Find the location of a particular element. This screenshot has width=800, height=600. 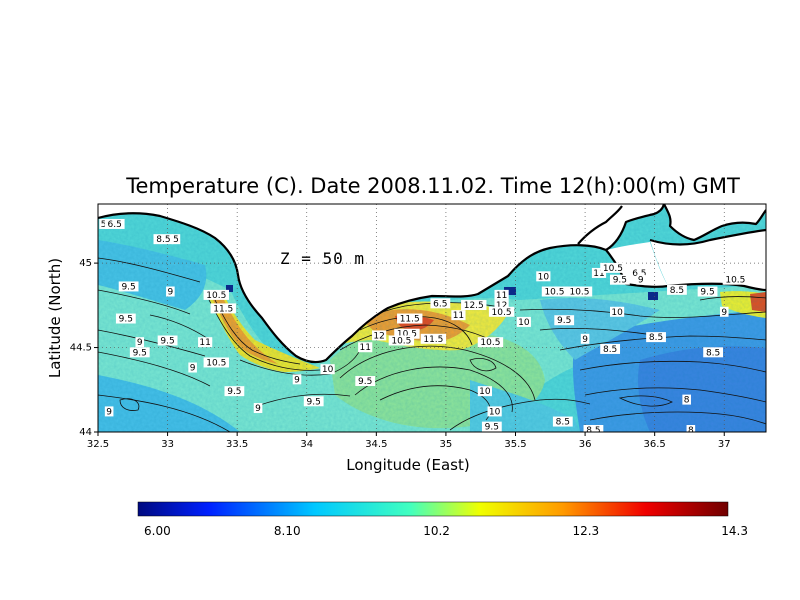

contour-label-text: 12 is located at coordinates (501, 306).